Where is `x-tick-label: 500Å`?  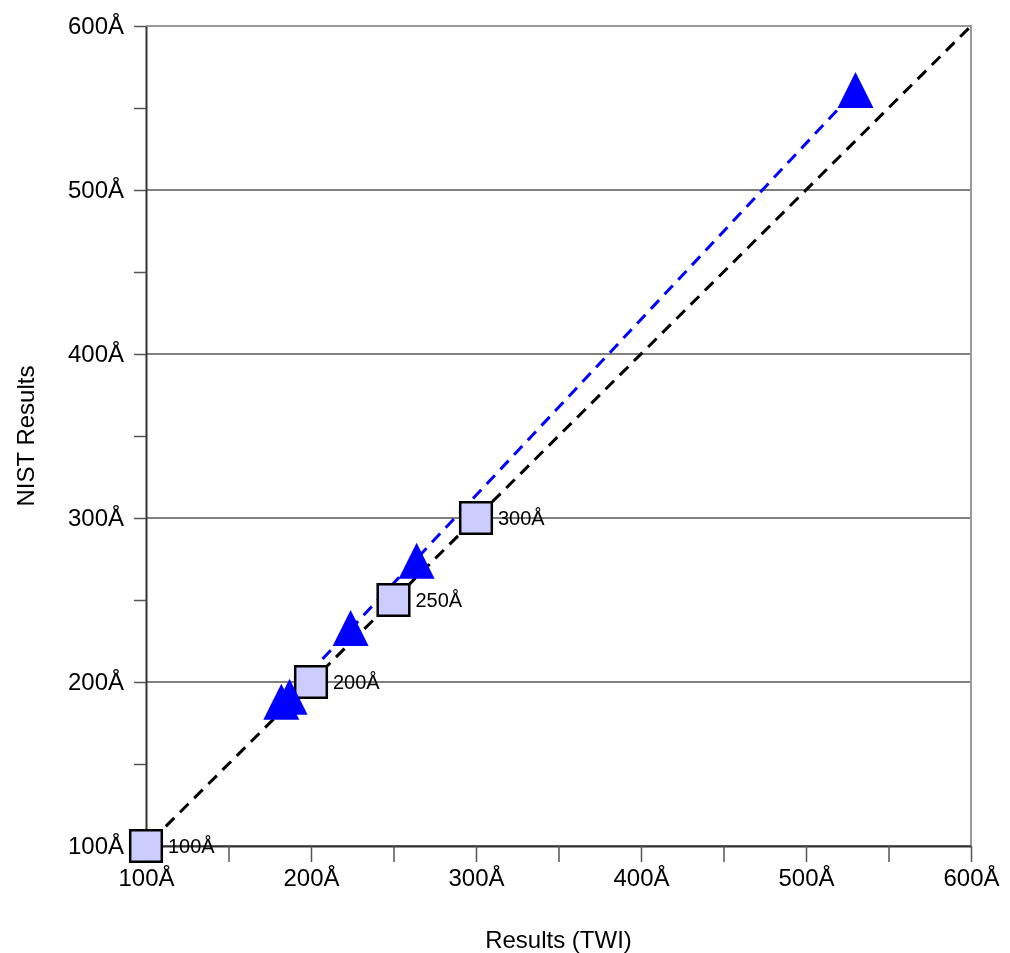
x-tick-label: 500Å is located at coordinates (806, 877).